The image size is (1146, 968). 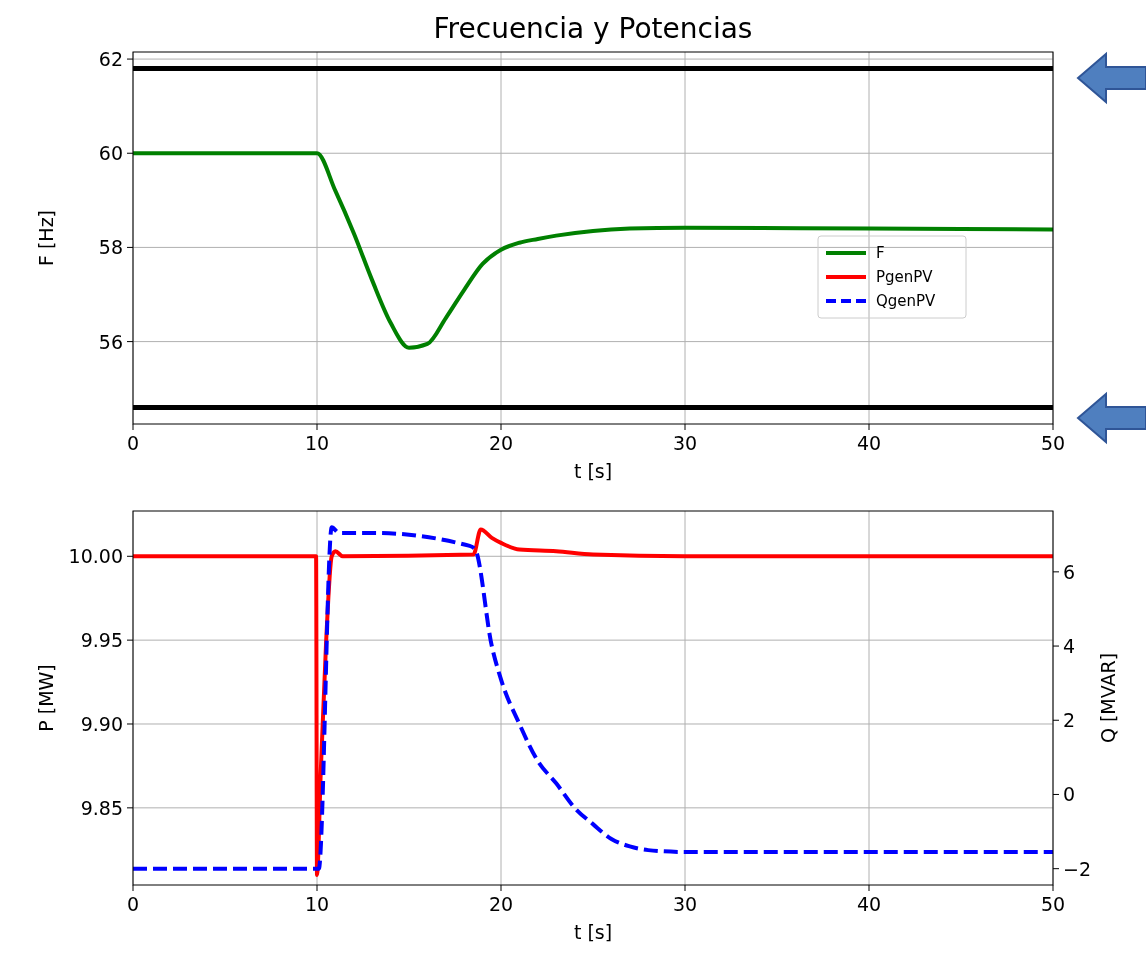 I want to click on y-tick-label: 58, so click(x=110, y=247).